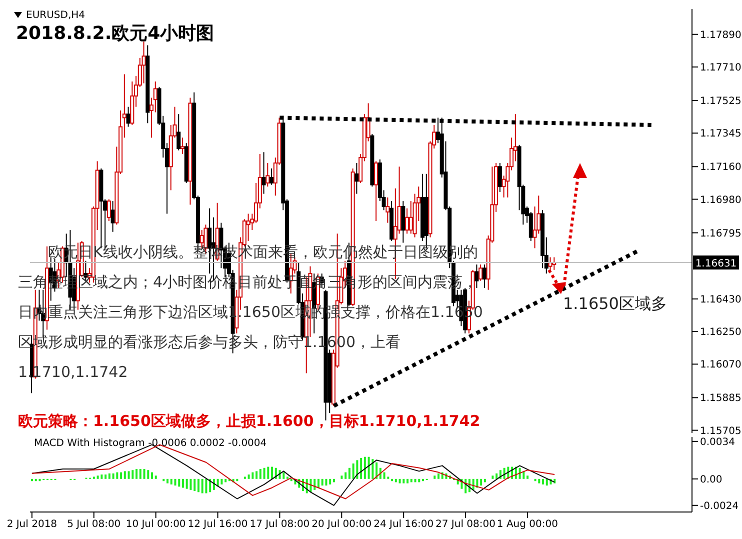  I want to click on x-tick-label: 2 Jul 2018, so click(32, 524).